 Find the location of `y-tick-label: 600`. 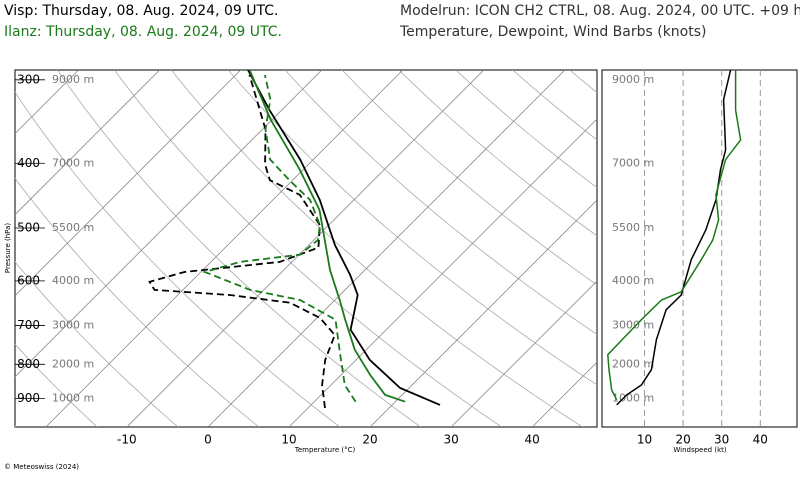

y-tick-label: 600 is located at coordinates (28, 280).